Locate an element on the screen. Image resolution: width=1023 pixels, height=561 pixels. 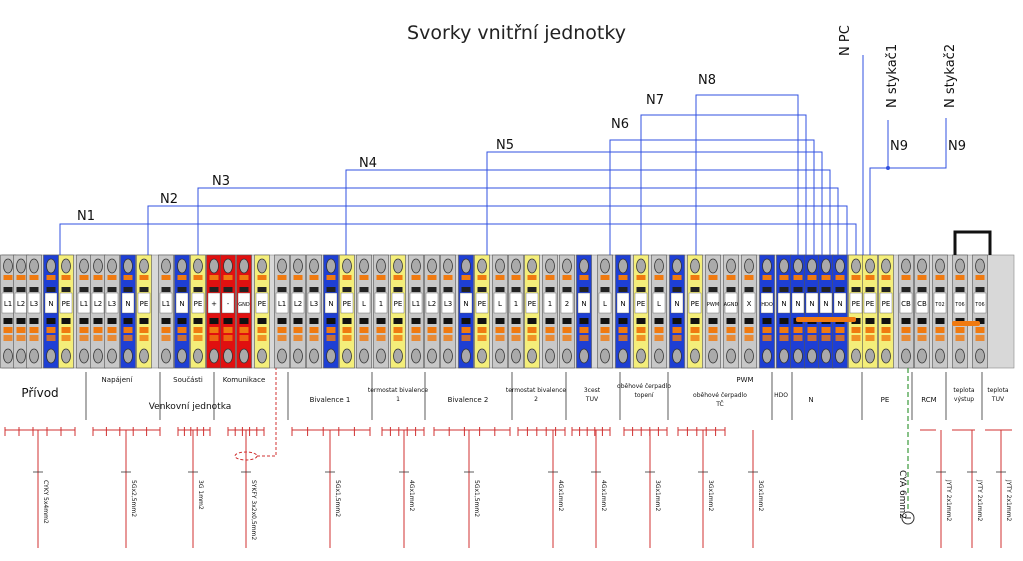
cable-label: 4Gx1mm2 is located at coordinates (603, 496).